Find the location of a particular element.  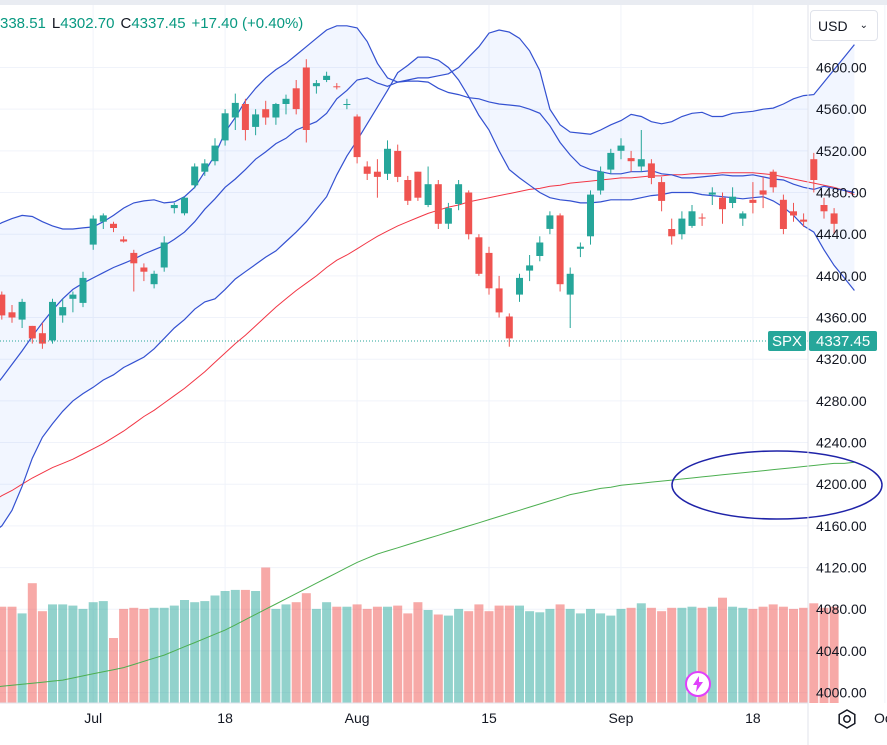

time-tick-label: 18 is located at coordinates (753, 718).